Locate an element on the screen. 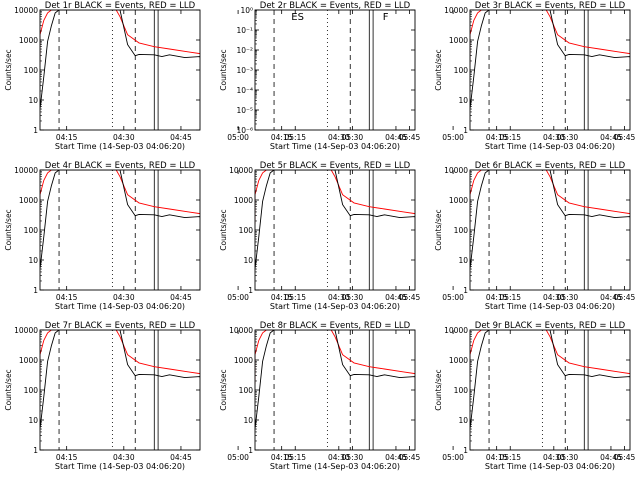 The height and width of the screenshot is (480, 640). panel-title: Det 4r BLACK = Events, RED = LLD is located at coordinates (120, 166).